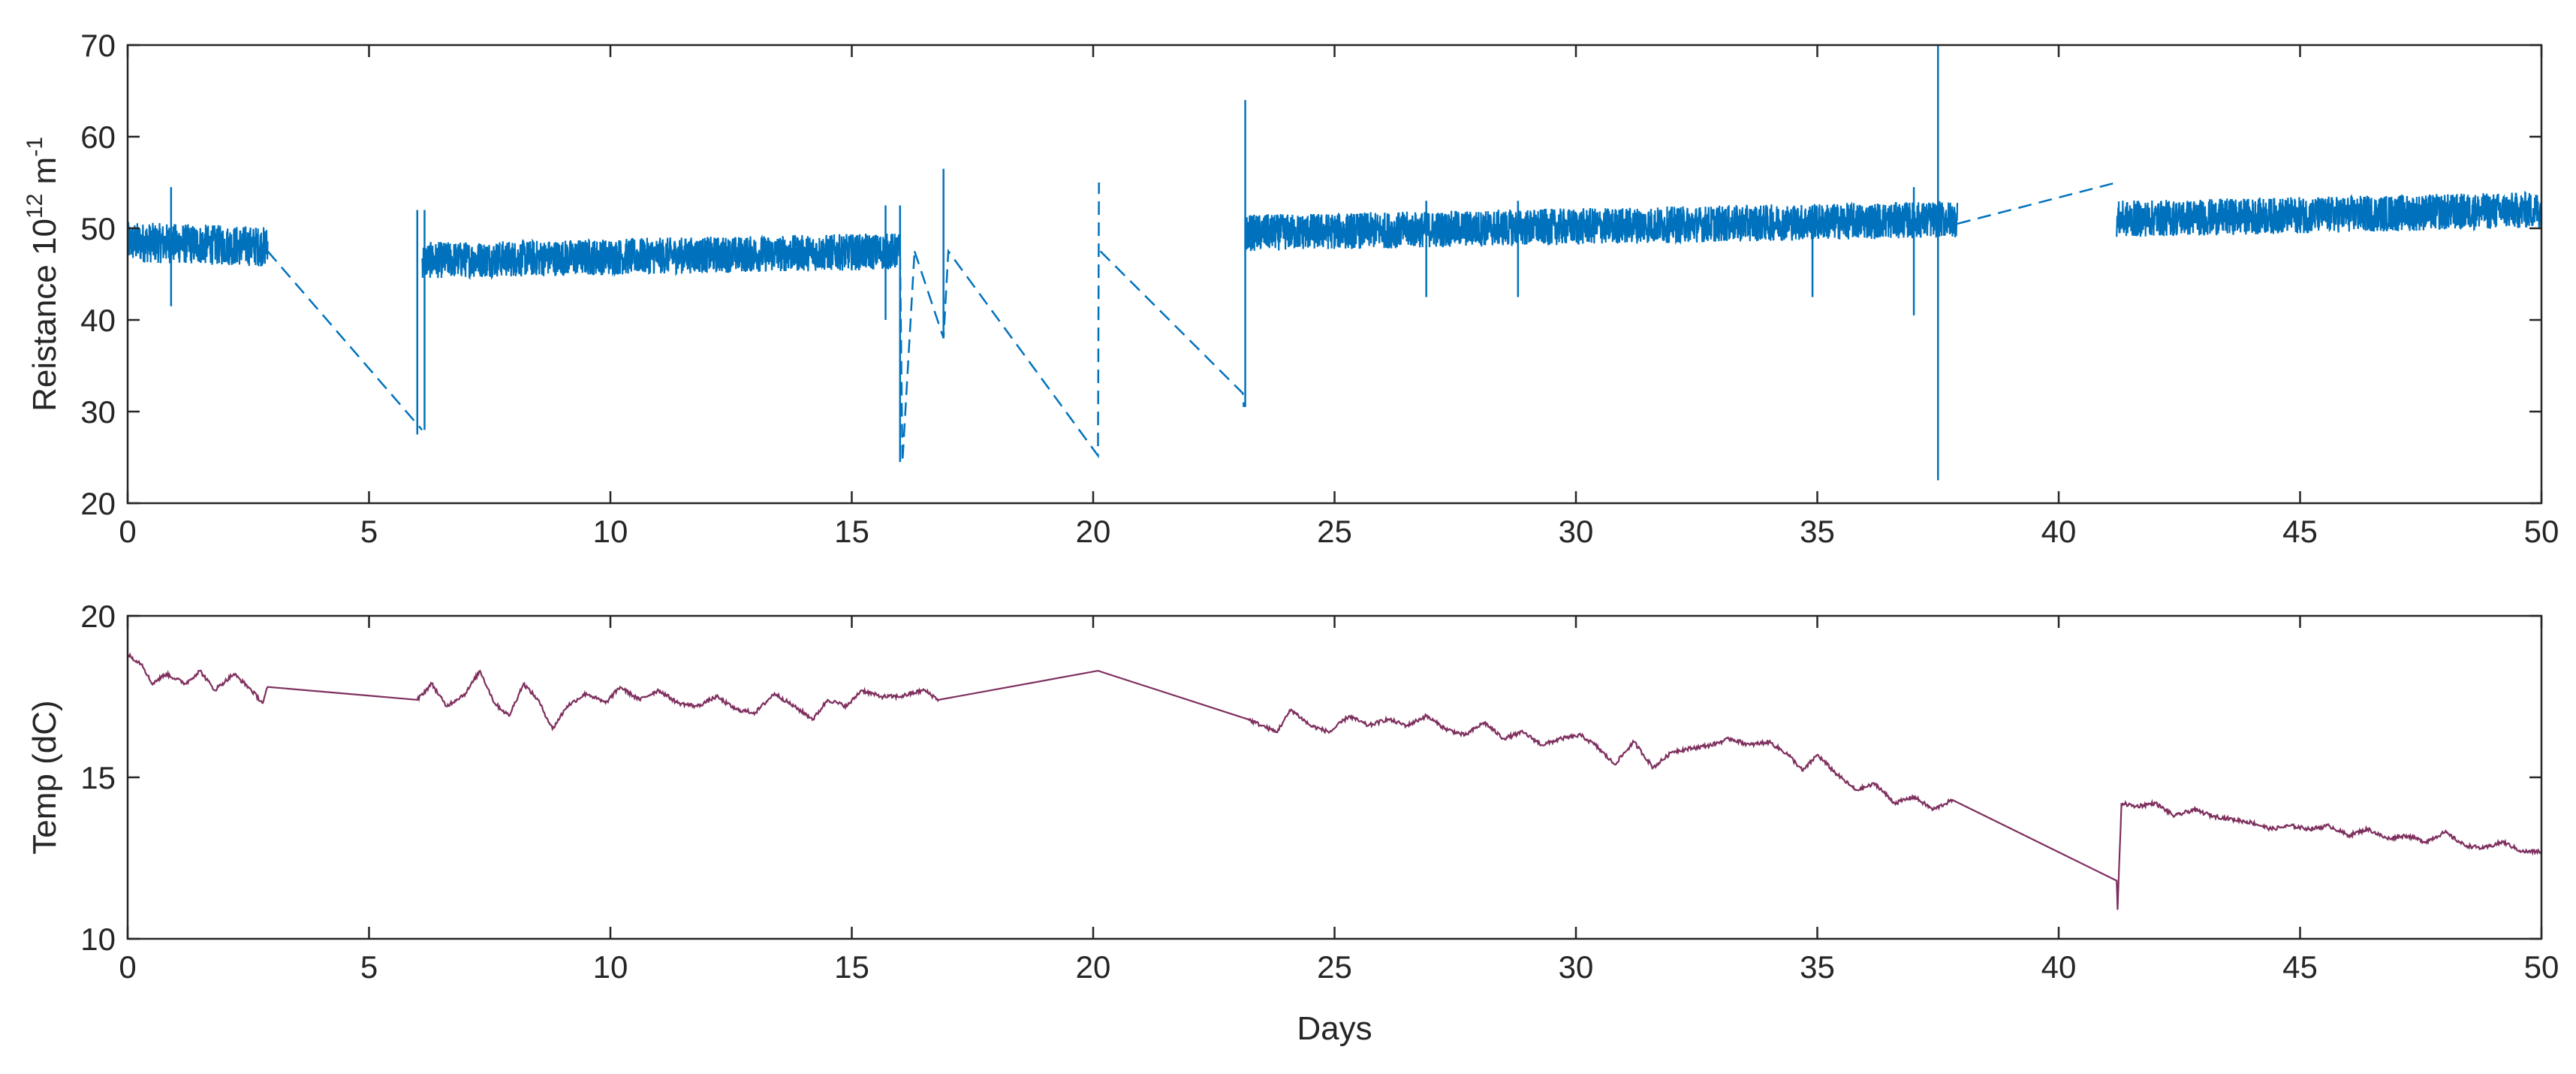  I want to click on temperature-x-tick-label: 10, so click(610, 967).